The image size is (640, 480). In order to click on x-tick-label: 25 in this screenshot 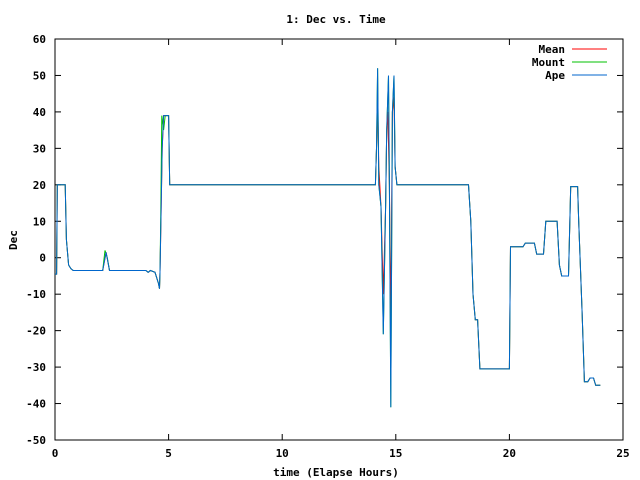, I will do `click(622, 453)`.